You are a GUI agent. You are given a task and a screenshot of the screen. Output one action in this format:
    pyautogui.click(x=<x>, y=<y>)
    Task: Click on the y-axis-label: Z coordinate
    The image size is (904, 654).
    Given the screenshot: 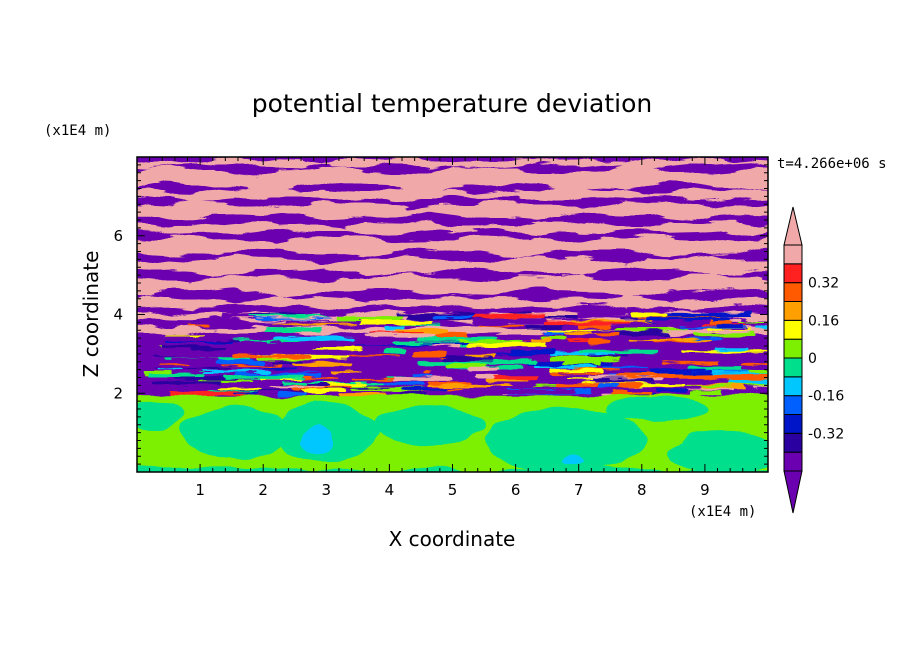 What is the action you would take?
    pyautogui.click(x=91, y=314)
    